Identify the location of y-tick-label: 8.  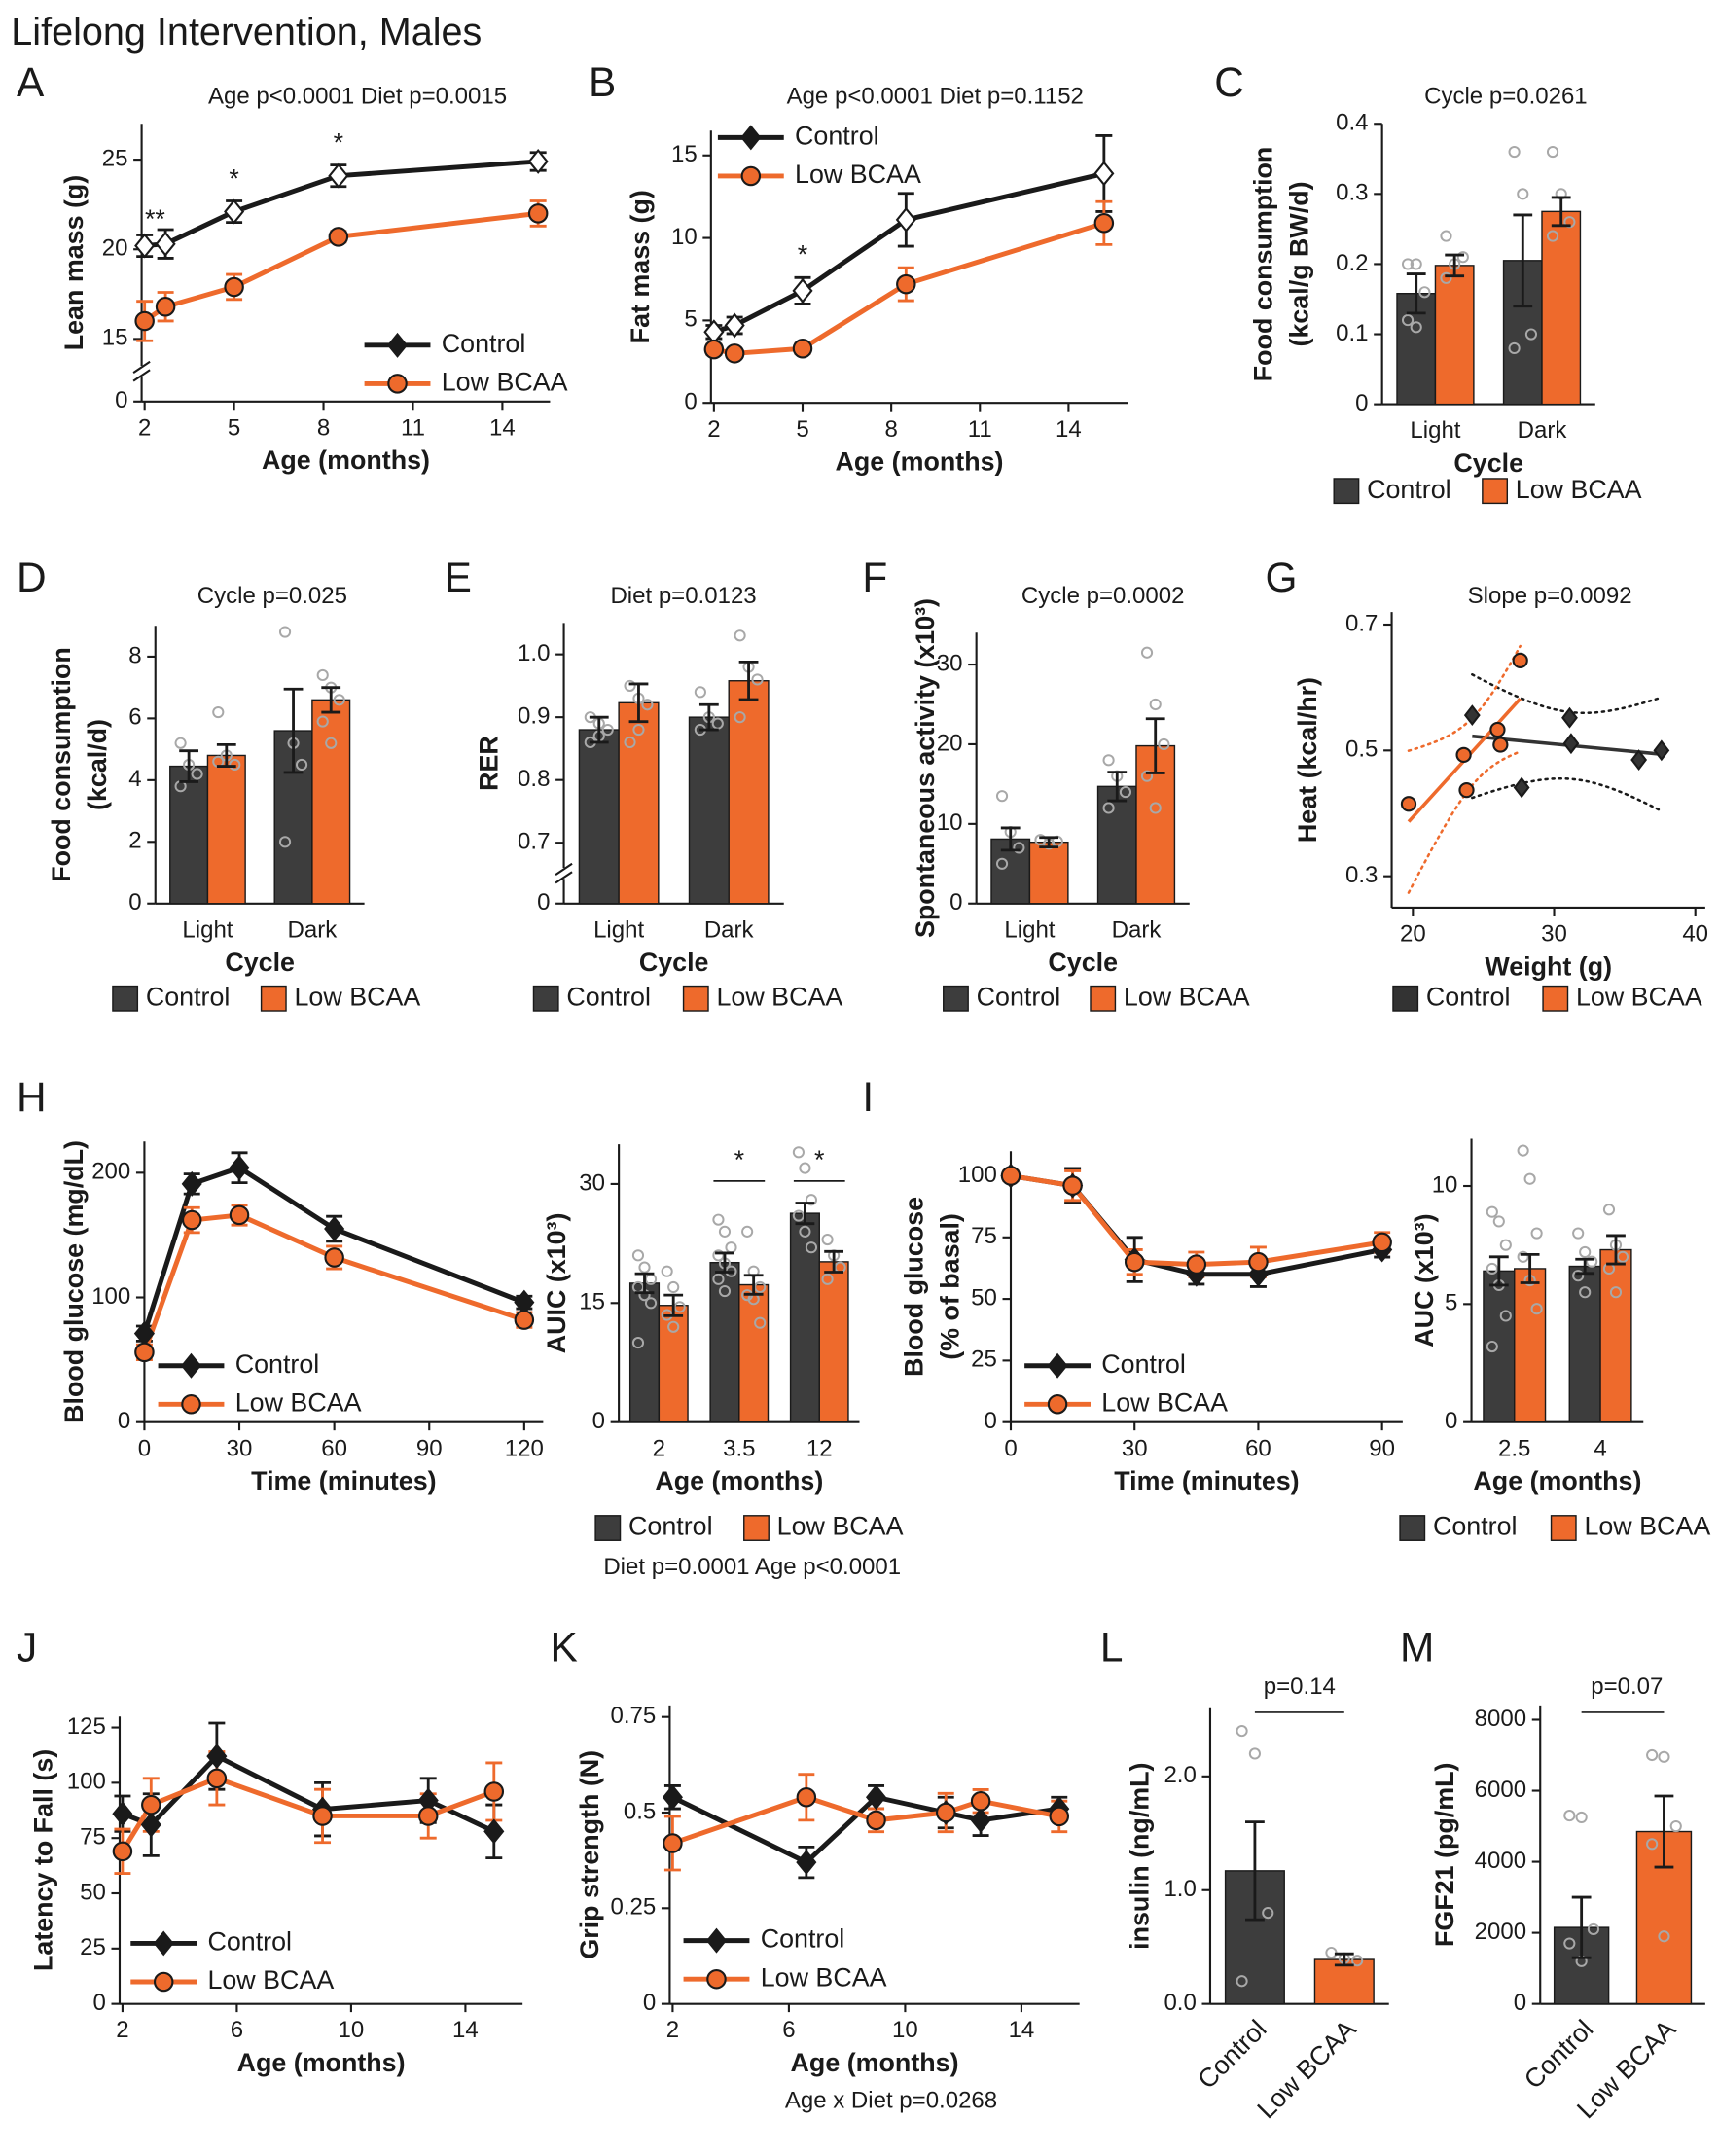
(134, 655).